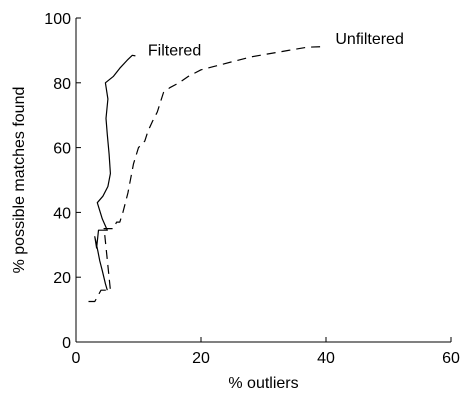  What do you see at coordinates (19, 180) in the screenshot?
I see `y-axis-label: % possible matches found` at bounding box center [19, 180].